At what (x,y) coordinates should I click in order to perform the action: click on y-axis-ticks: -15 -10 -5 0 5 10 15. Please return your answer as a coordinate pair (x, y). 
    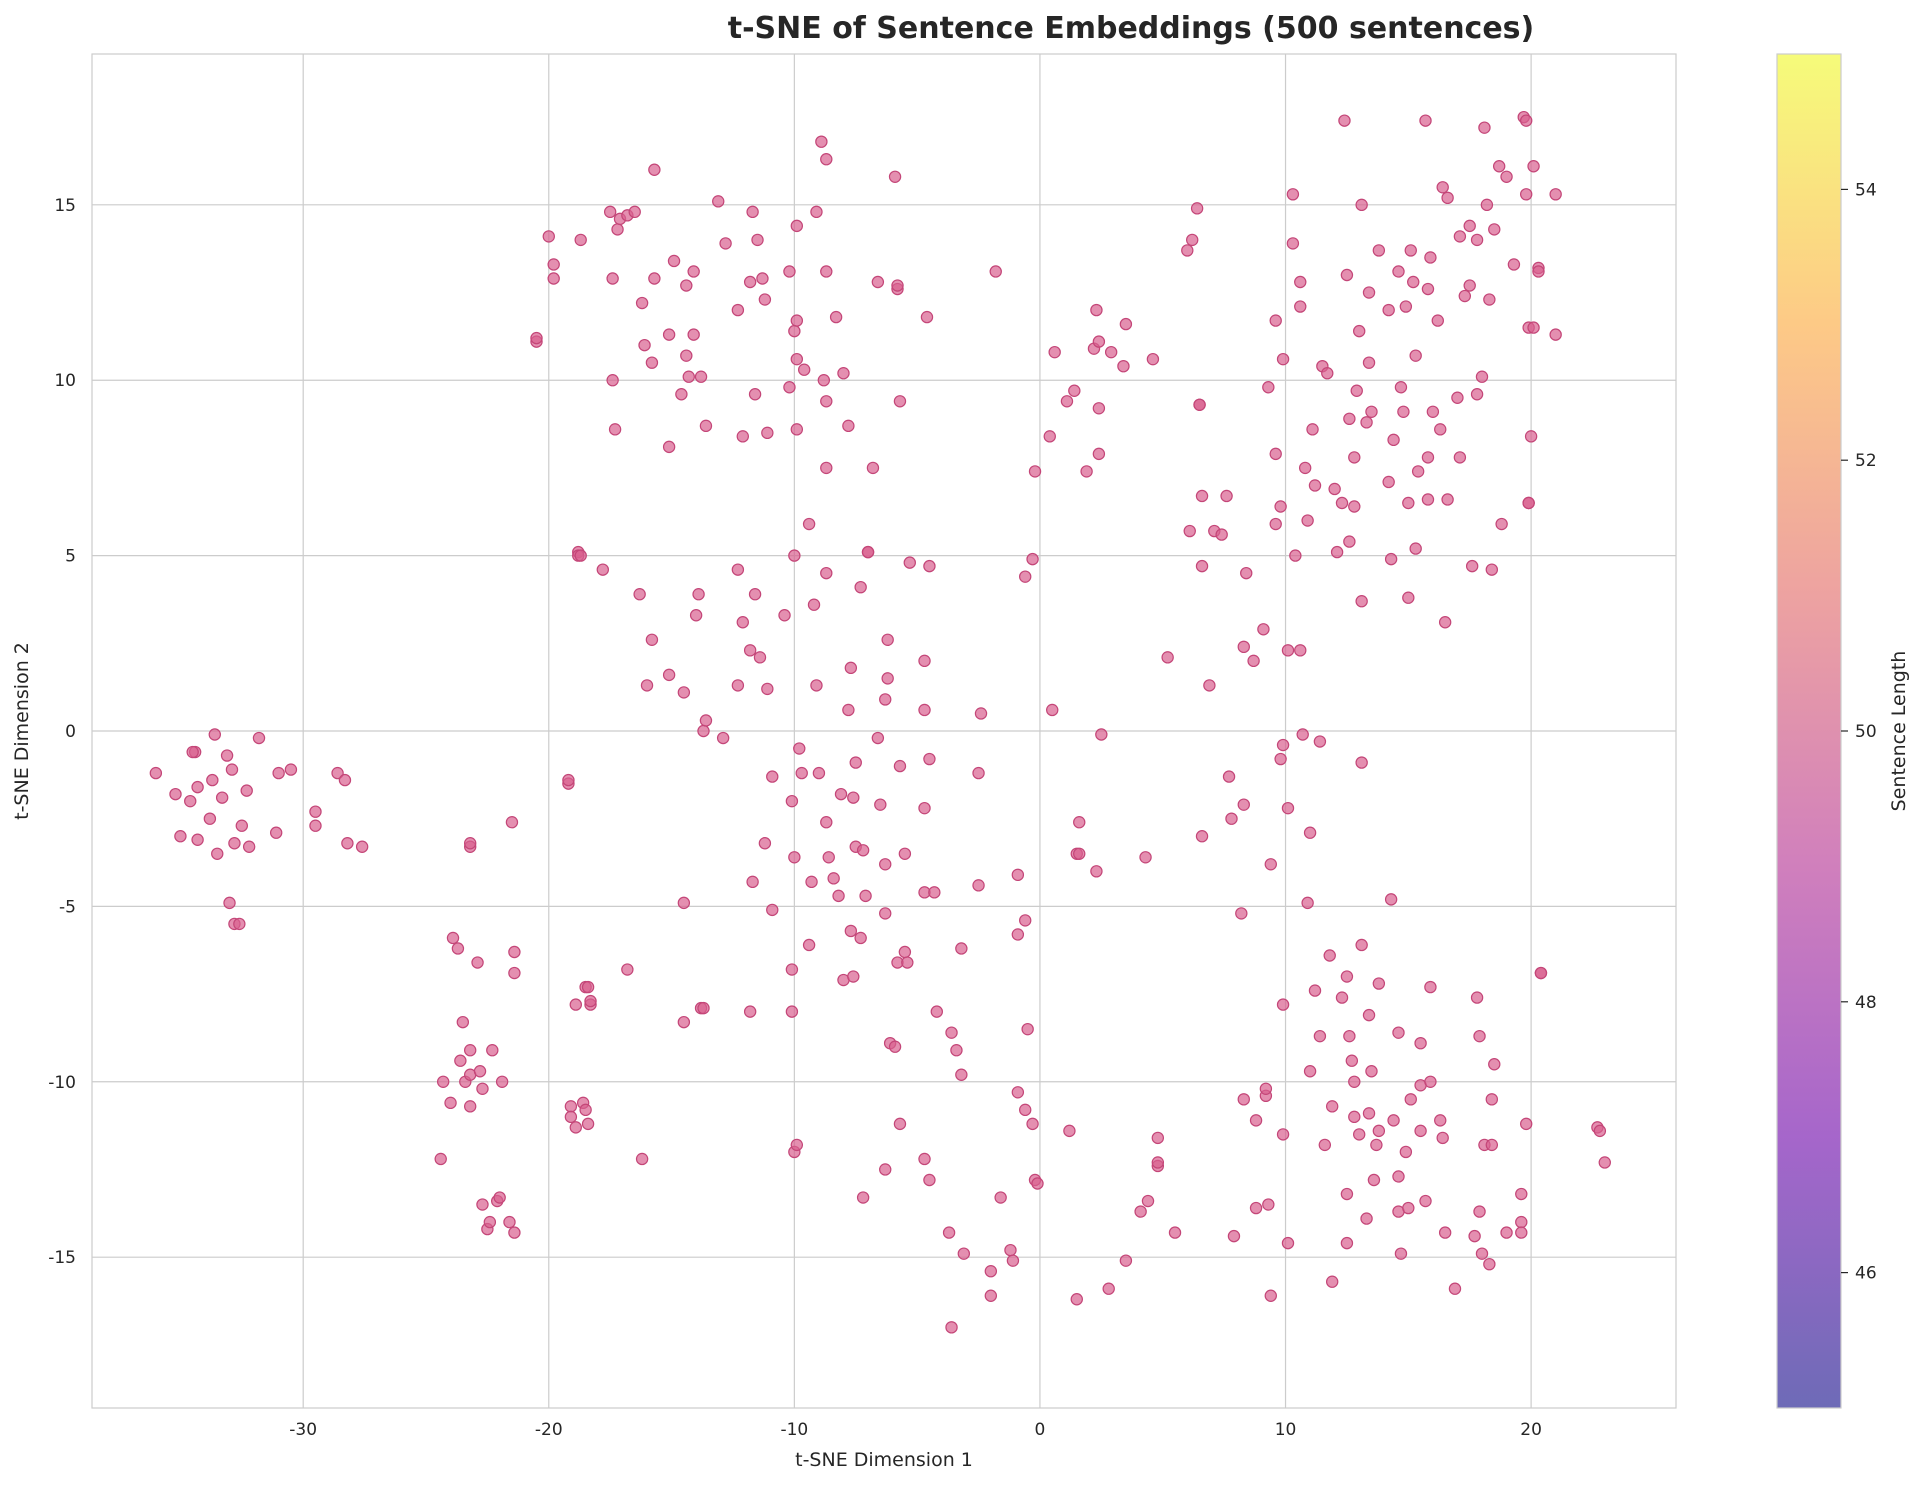
    Looking at the image, I should click on (62, 732).